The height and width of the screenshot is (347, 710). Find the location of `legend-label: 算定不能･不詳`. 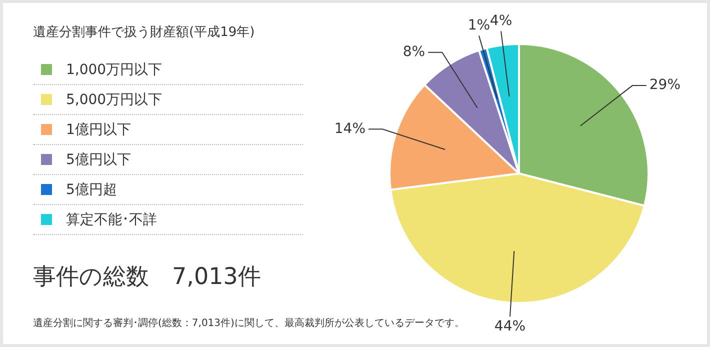

legend-label: 算定不能･不詳 is located at coordinates (111, 219).